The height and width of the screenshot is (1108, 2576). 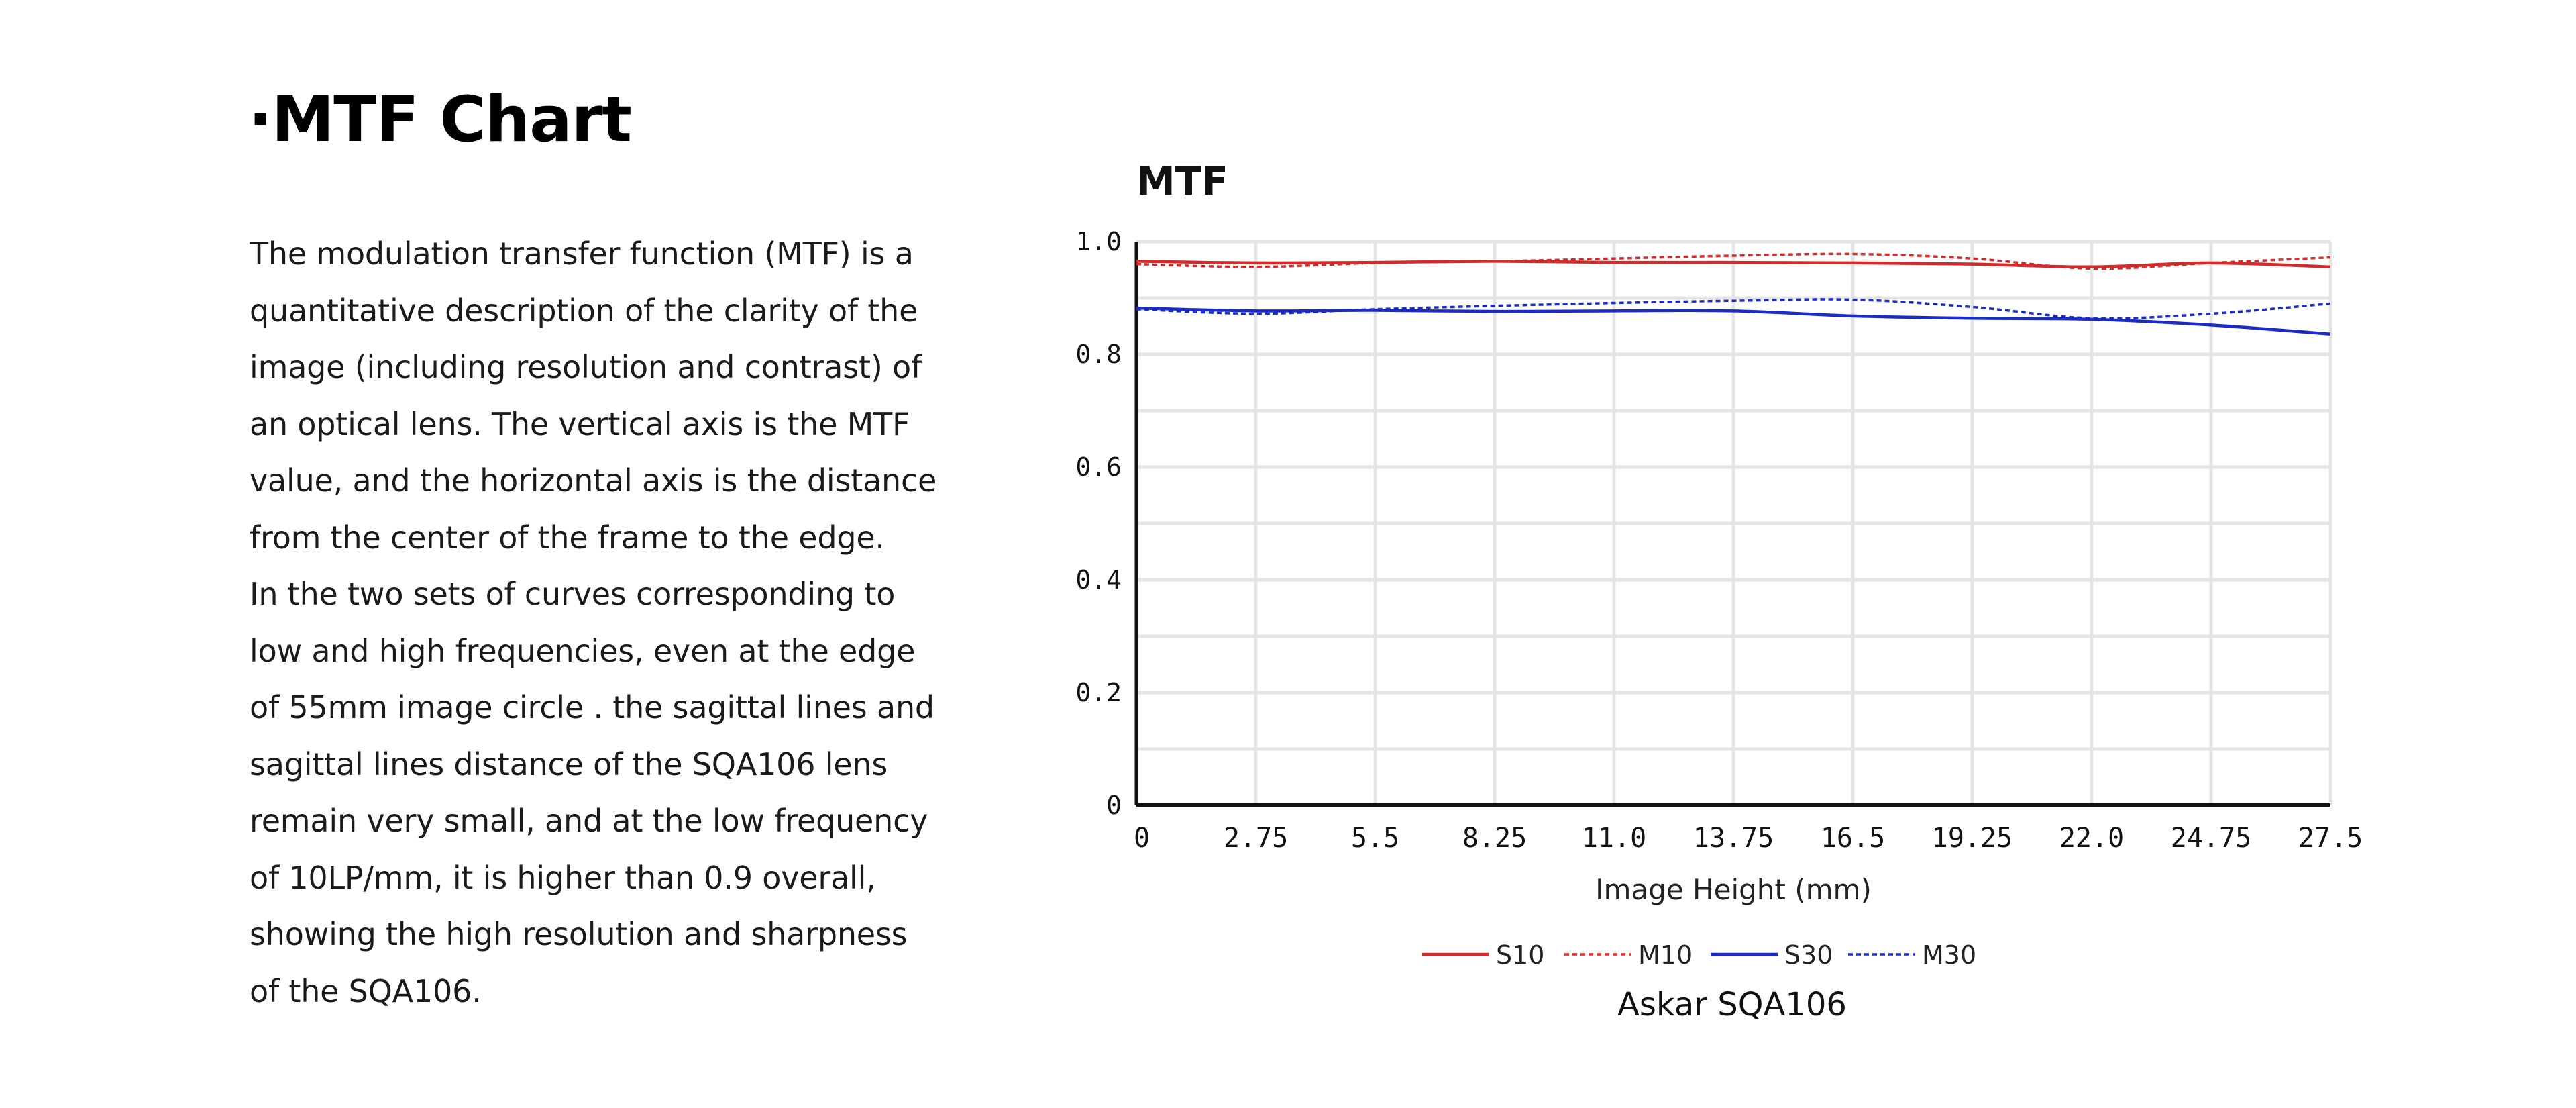 I want to click on y-tick-label: 0.8, so click(x=1098, y=354).